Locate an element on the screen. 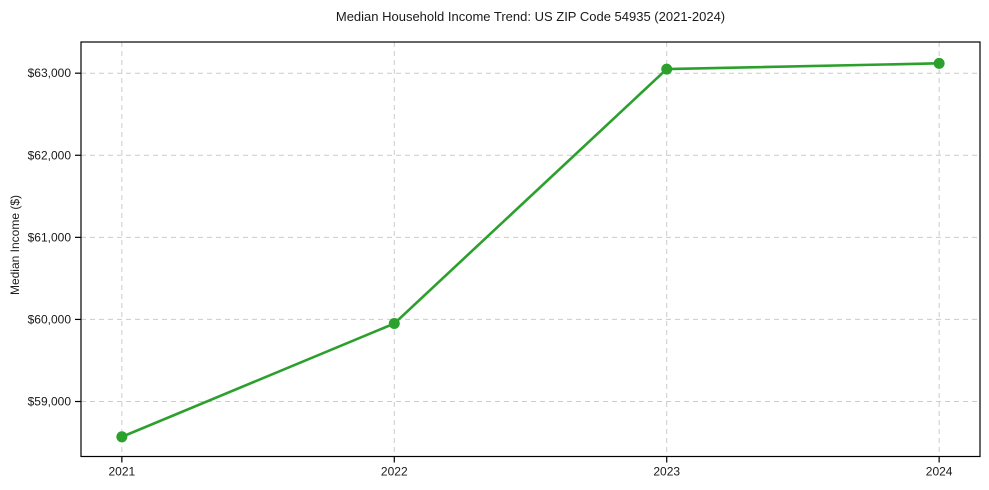 This screenshot has height=490, width=989. data-point-2021 is located at coordinates (122, 437).